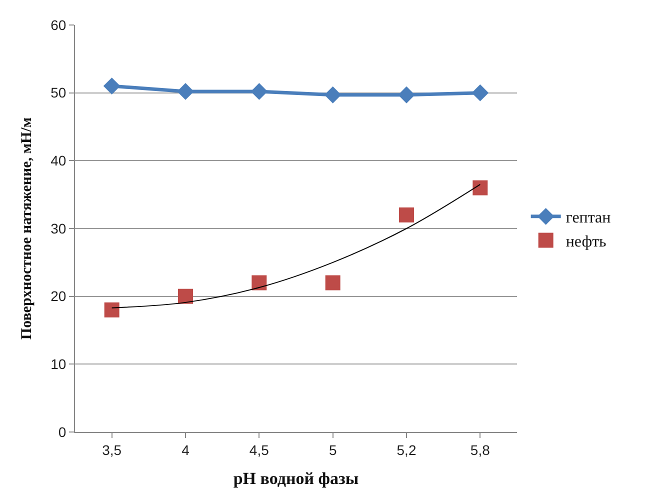  I want to click on y-tick-label: 60, so click(58, 24).